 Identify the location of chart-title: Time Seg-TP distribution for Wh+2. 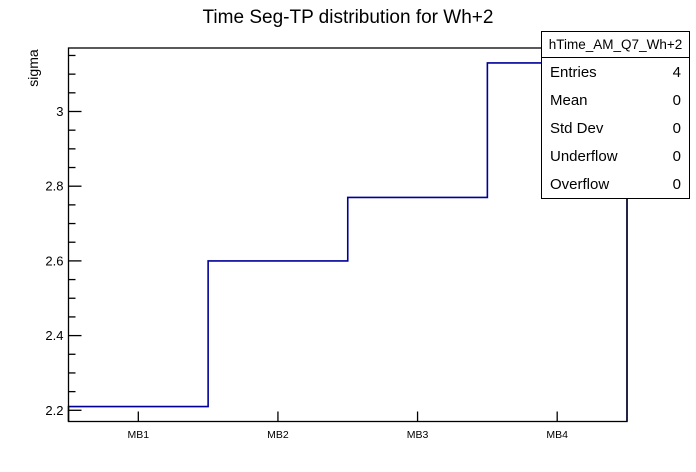
(348, 17).